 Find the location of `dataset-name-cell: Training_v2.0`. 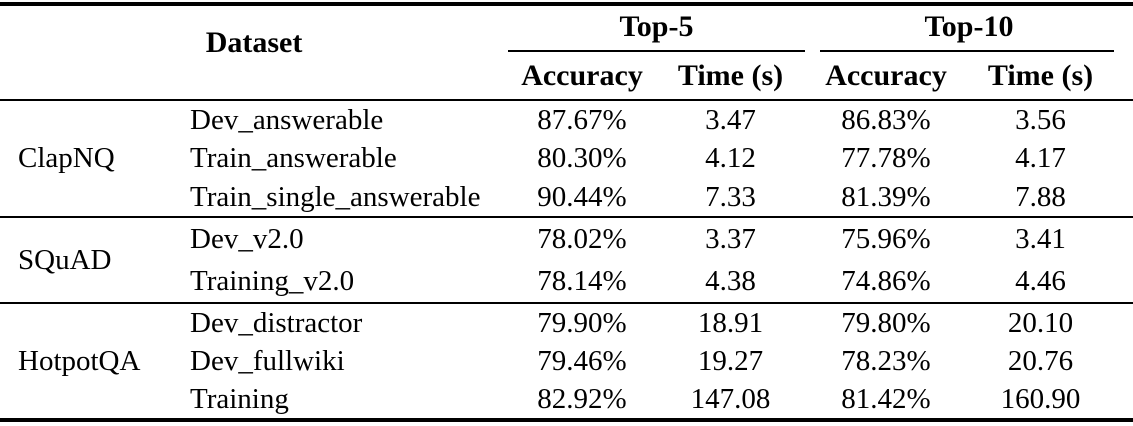

dataset-name-cell: Training_v2.0 is located at coordinates (272, 280).